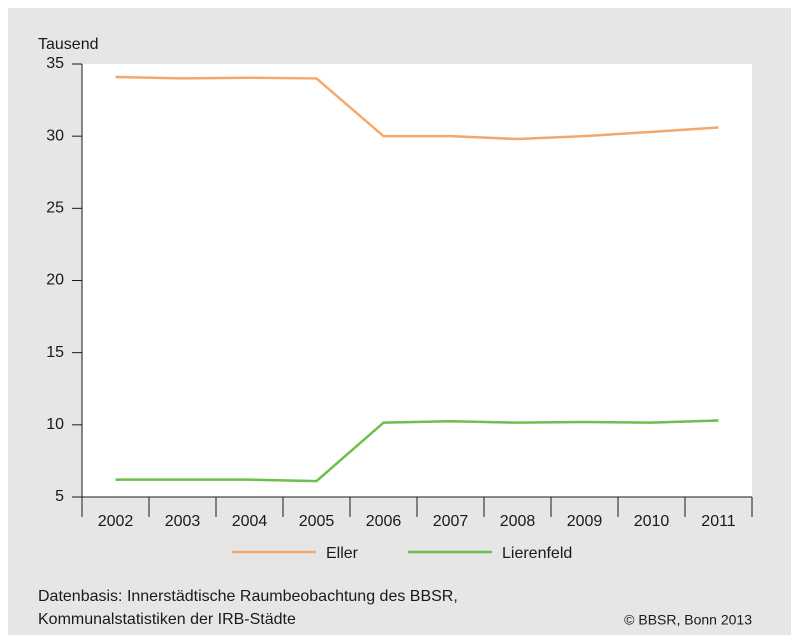  What do you see at coordinates (55, 63) in the screenshot?
I see `y-tick-label: 35` at bounding box center [55, 63].